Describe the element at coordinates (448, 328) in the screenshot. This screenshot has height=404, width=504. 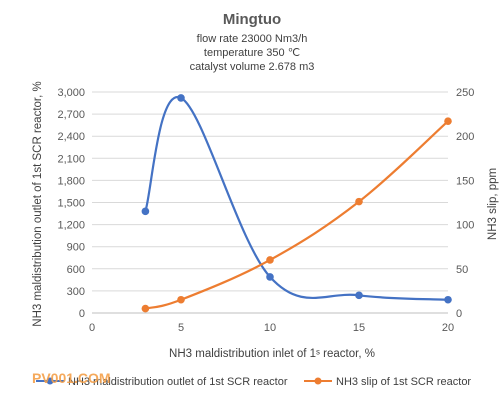
I see `x-tick-label: 20` at that location.